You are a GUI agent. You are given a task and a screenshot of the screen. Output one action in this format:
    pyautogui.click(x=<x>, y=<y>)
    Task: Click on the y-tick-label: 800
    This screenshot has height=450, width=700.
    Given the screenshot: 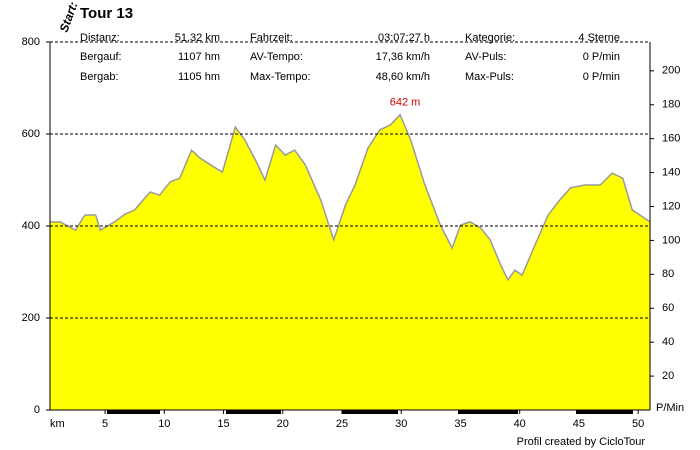 What is the action you would take?
    pyautogui.click(x=31, y=42)
    